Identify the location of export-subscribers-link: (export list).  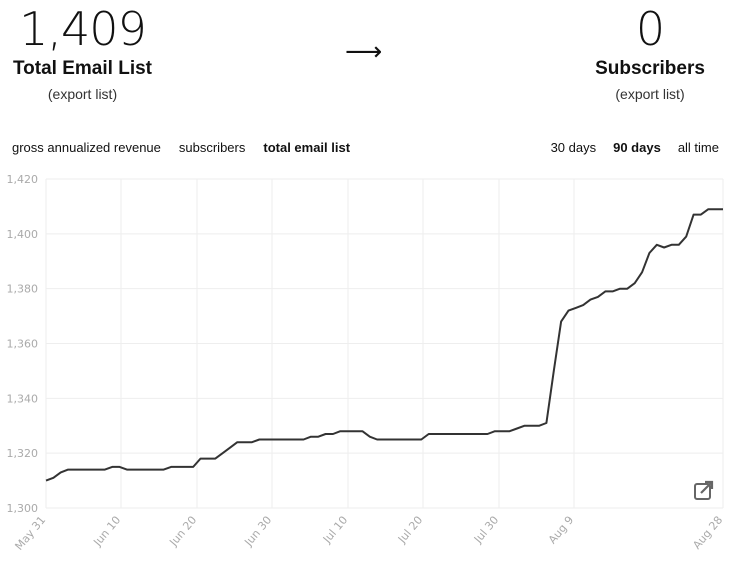
(650, 94).